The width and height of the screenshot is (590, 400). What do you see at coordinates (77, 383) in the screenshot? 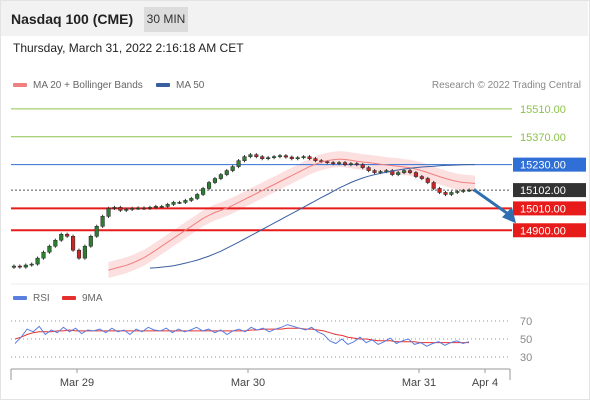
I see `x-tick-label-0: Mar 29` at bounding box center [77, 383].